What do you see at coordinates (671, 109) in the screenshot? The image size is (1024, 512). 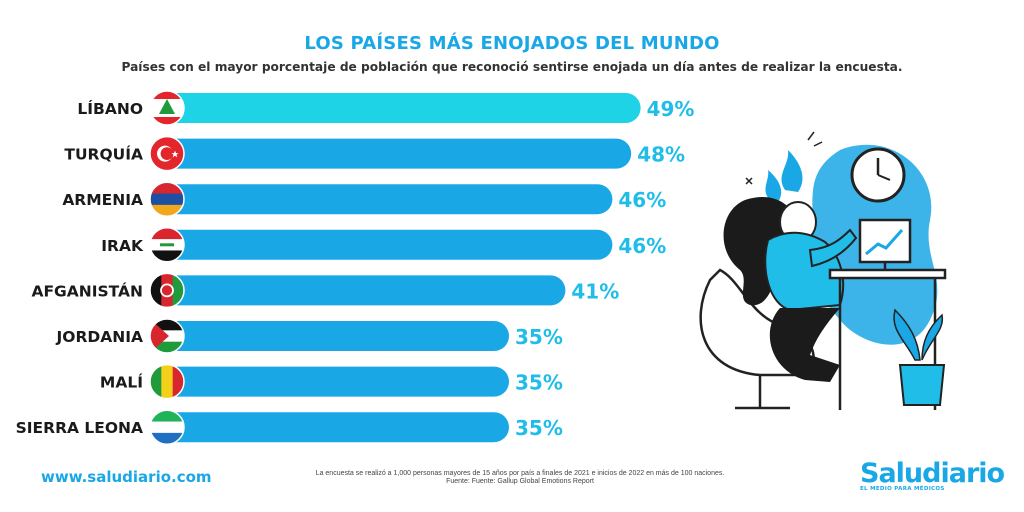 I see `value-label: 49%` at bounding box center [671, 109].